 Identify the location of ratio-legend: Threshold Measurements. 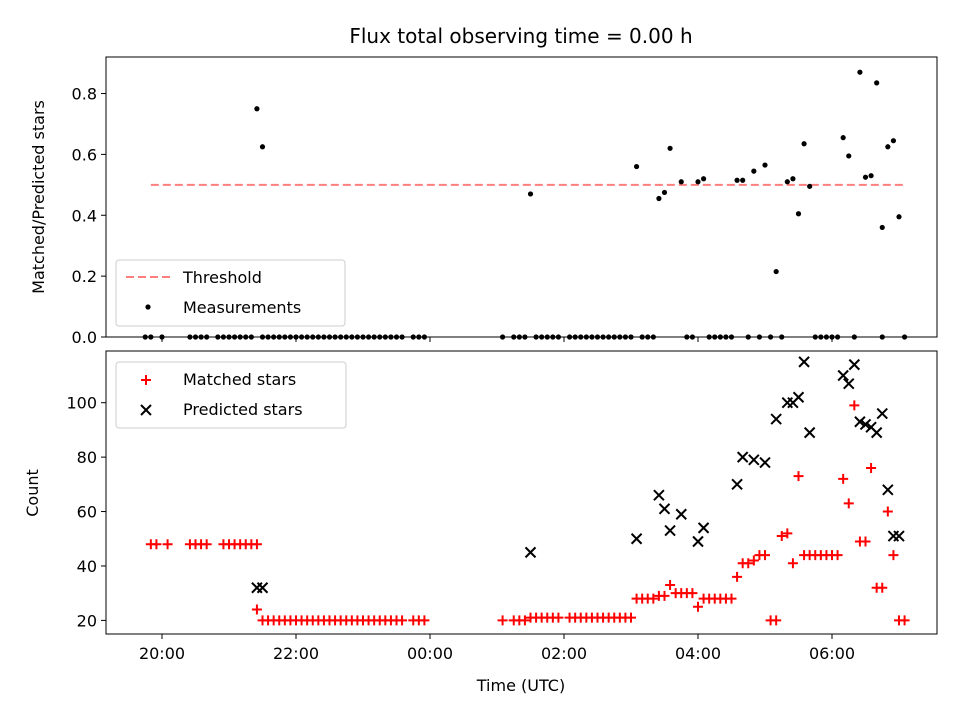
(230, 293).